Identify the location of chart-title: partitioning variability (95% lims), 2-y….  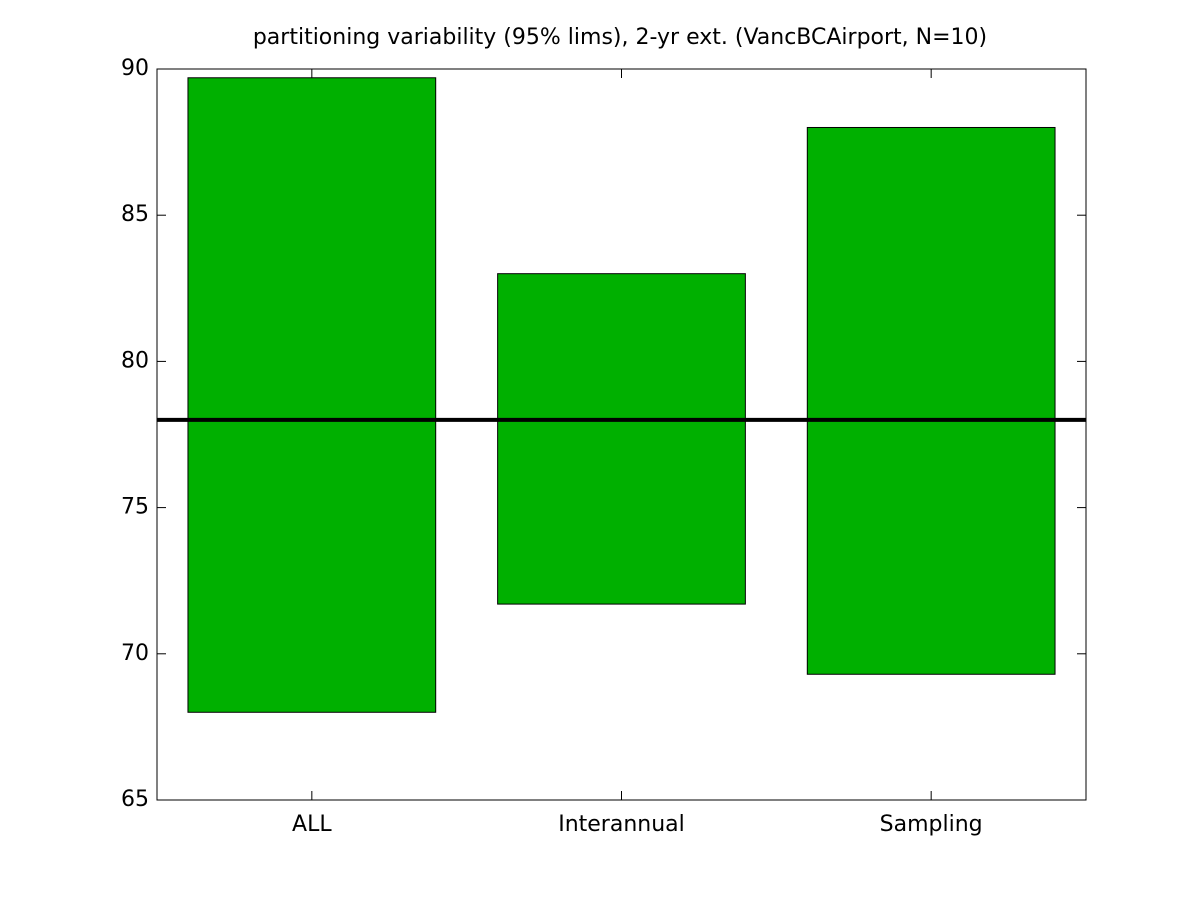
(620, 37).